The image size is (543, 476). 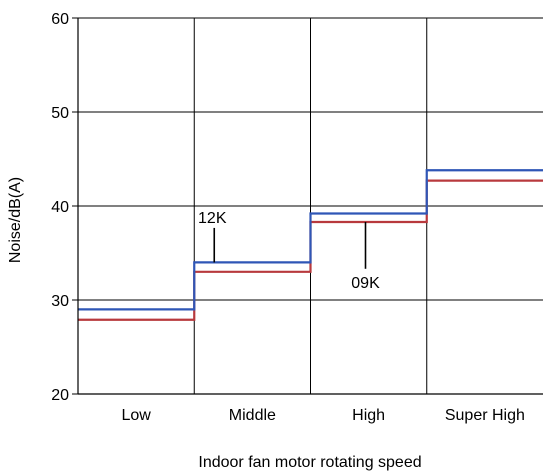 I want to click on x-axis-label: Indoor fan motor rotating speed, so click(x=309, y=462).